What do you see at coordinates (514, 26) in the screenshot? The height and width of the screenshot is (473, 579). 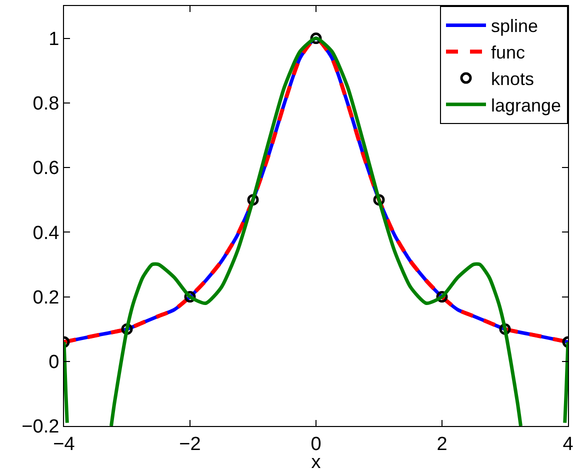 I see `legend-label: spline` at bounding box center [514, 26].